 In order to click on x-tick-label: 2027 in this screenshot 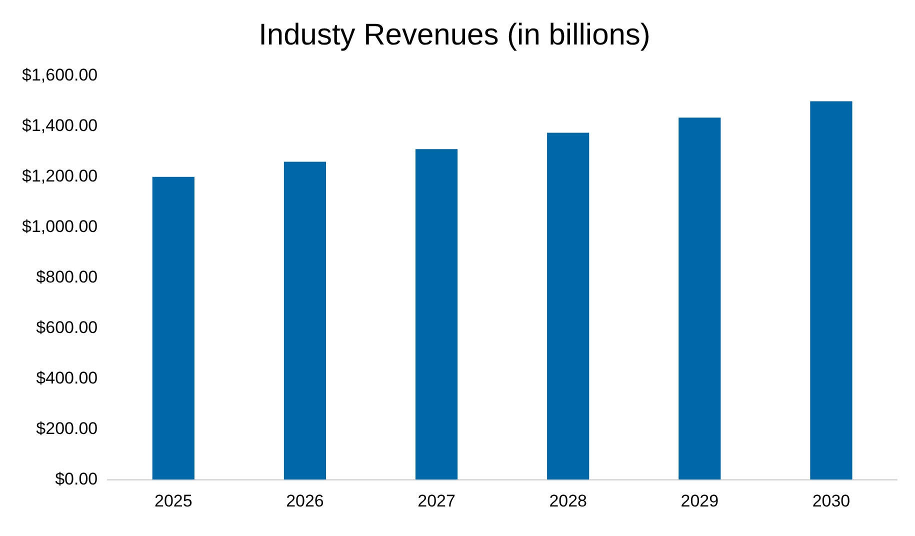, I will do `click(437, 500)`.